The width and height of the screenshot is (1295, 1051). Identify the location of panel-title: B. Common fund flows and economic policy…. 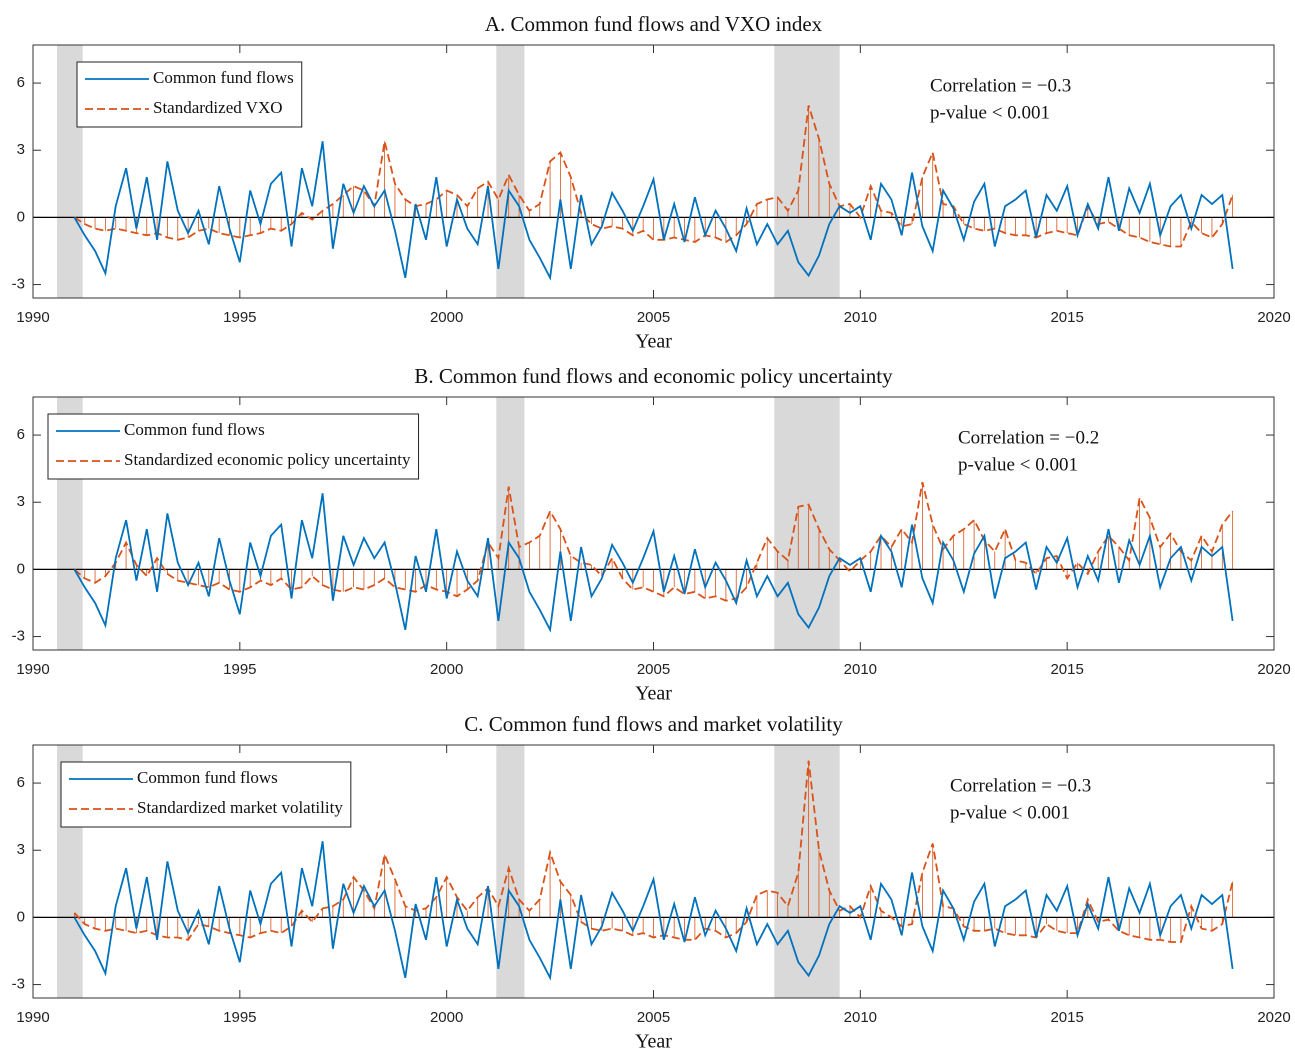
(653, 376).